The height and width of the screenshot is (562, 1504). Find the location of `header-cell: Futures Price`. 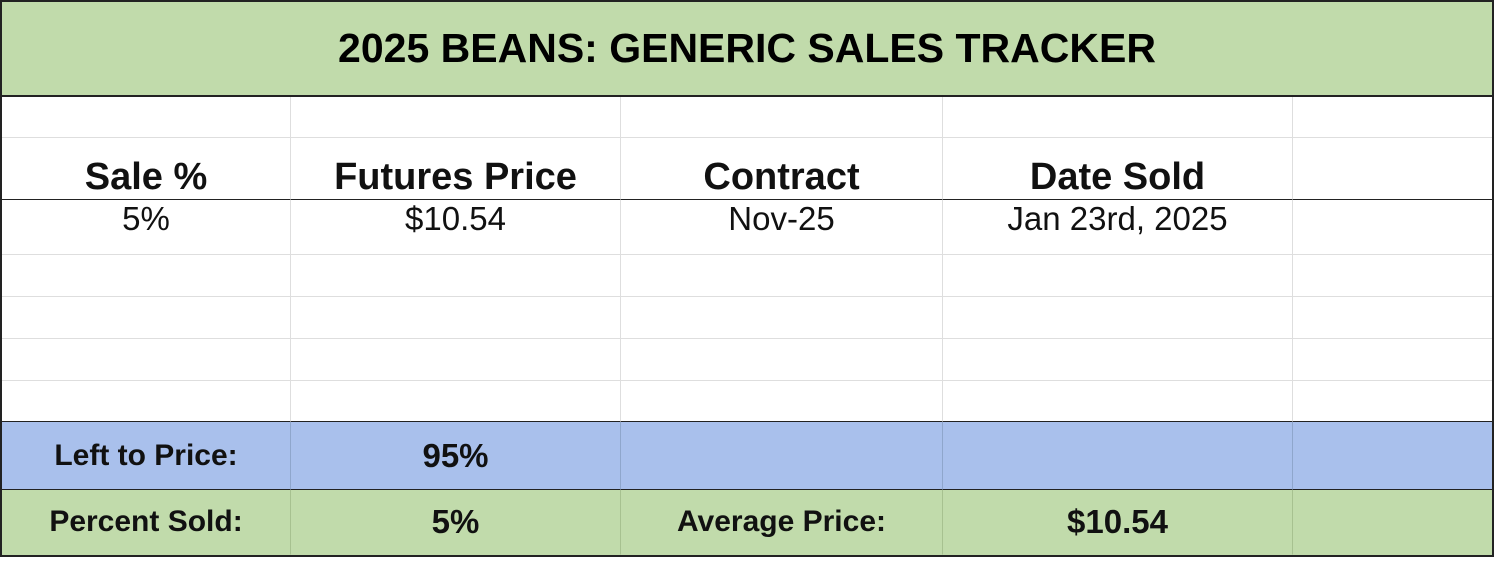

header-cell: Futures Price is located at coordinates (456, 169).